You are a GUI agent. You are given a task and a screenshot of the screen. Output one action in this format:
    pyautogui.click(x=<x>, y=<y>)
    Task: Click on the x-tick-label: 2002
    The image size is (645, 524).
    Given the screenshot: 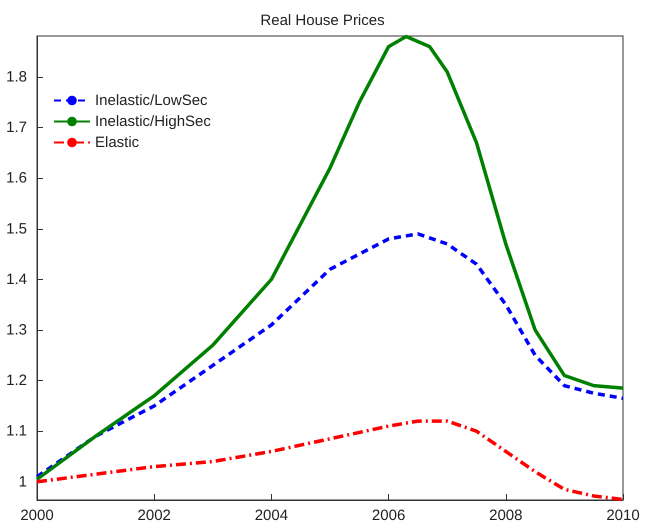 What is the action you would take?
    pyautogui.click(x=154, y=515)
    